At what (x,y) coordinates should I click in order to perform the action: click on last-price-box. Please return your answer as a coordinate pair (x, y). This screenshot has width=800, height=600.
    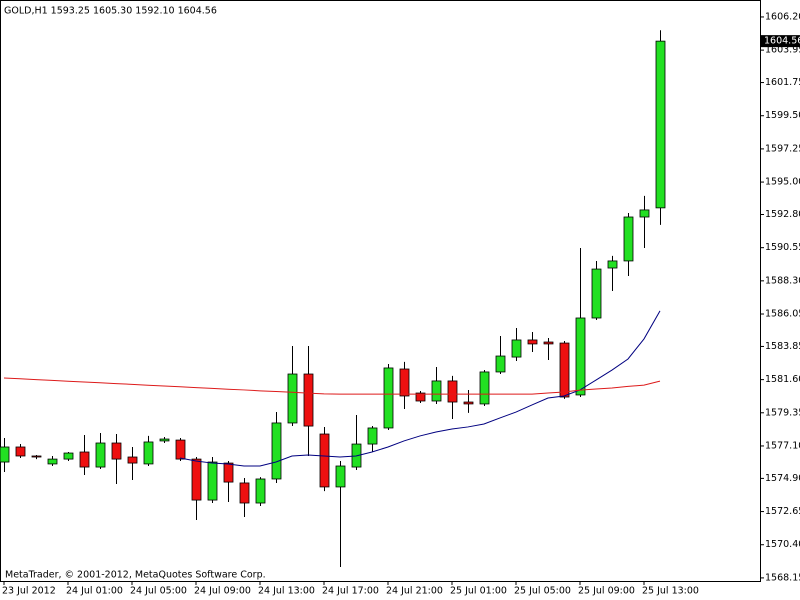
    Looking at the image, I should click on (780, 41).